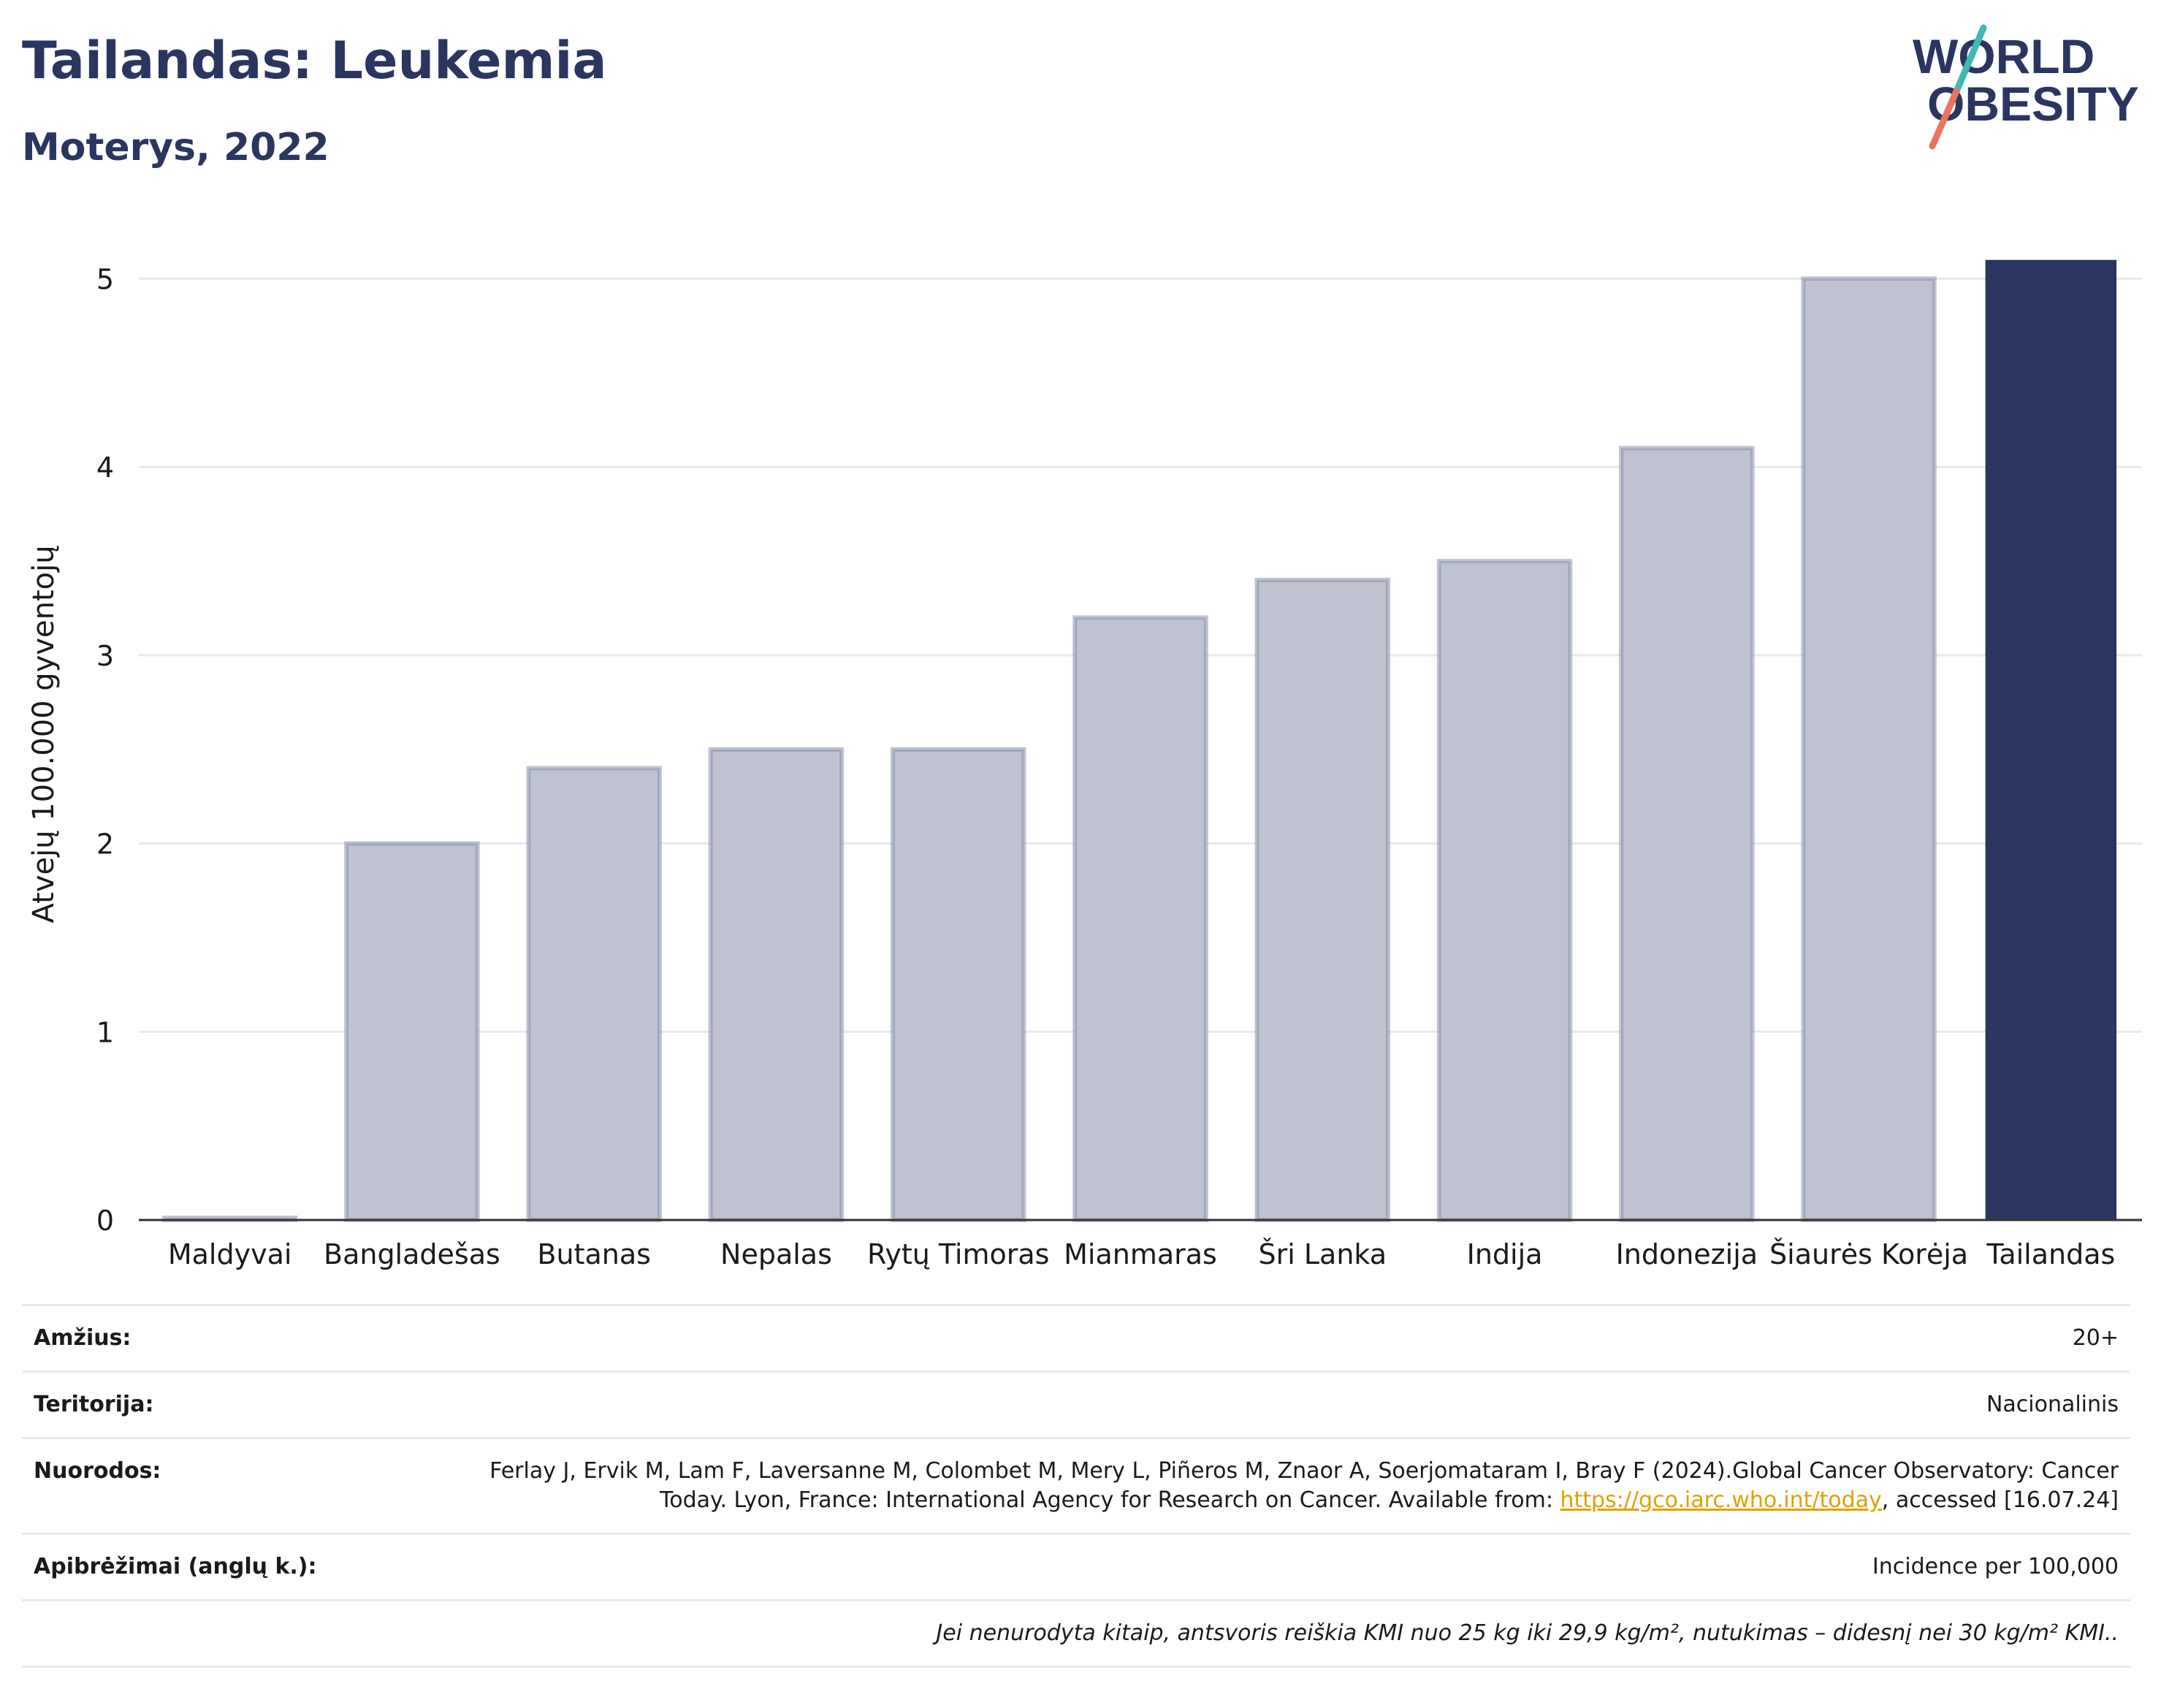 This screenshot has width=2161, height=1708. I want to click on bar-butanas, so click(594, 994).